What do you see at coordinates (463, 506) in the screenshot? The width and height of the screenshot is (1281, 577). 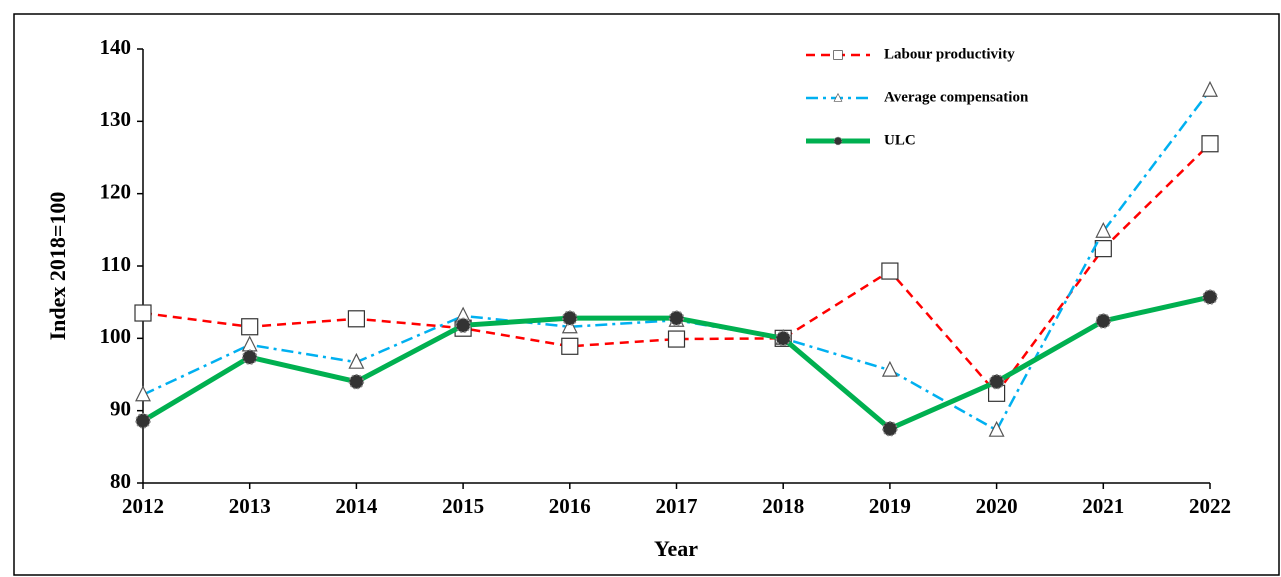 I see `x-tick-label: 2015` at bounding box center [463, 506].